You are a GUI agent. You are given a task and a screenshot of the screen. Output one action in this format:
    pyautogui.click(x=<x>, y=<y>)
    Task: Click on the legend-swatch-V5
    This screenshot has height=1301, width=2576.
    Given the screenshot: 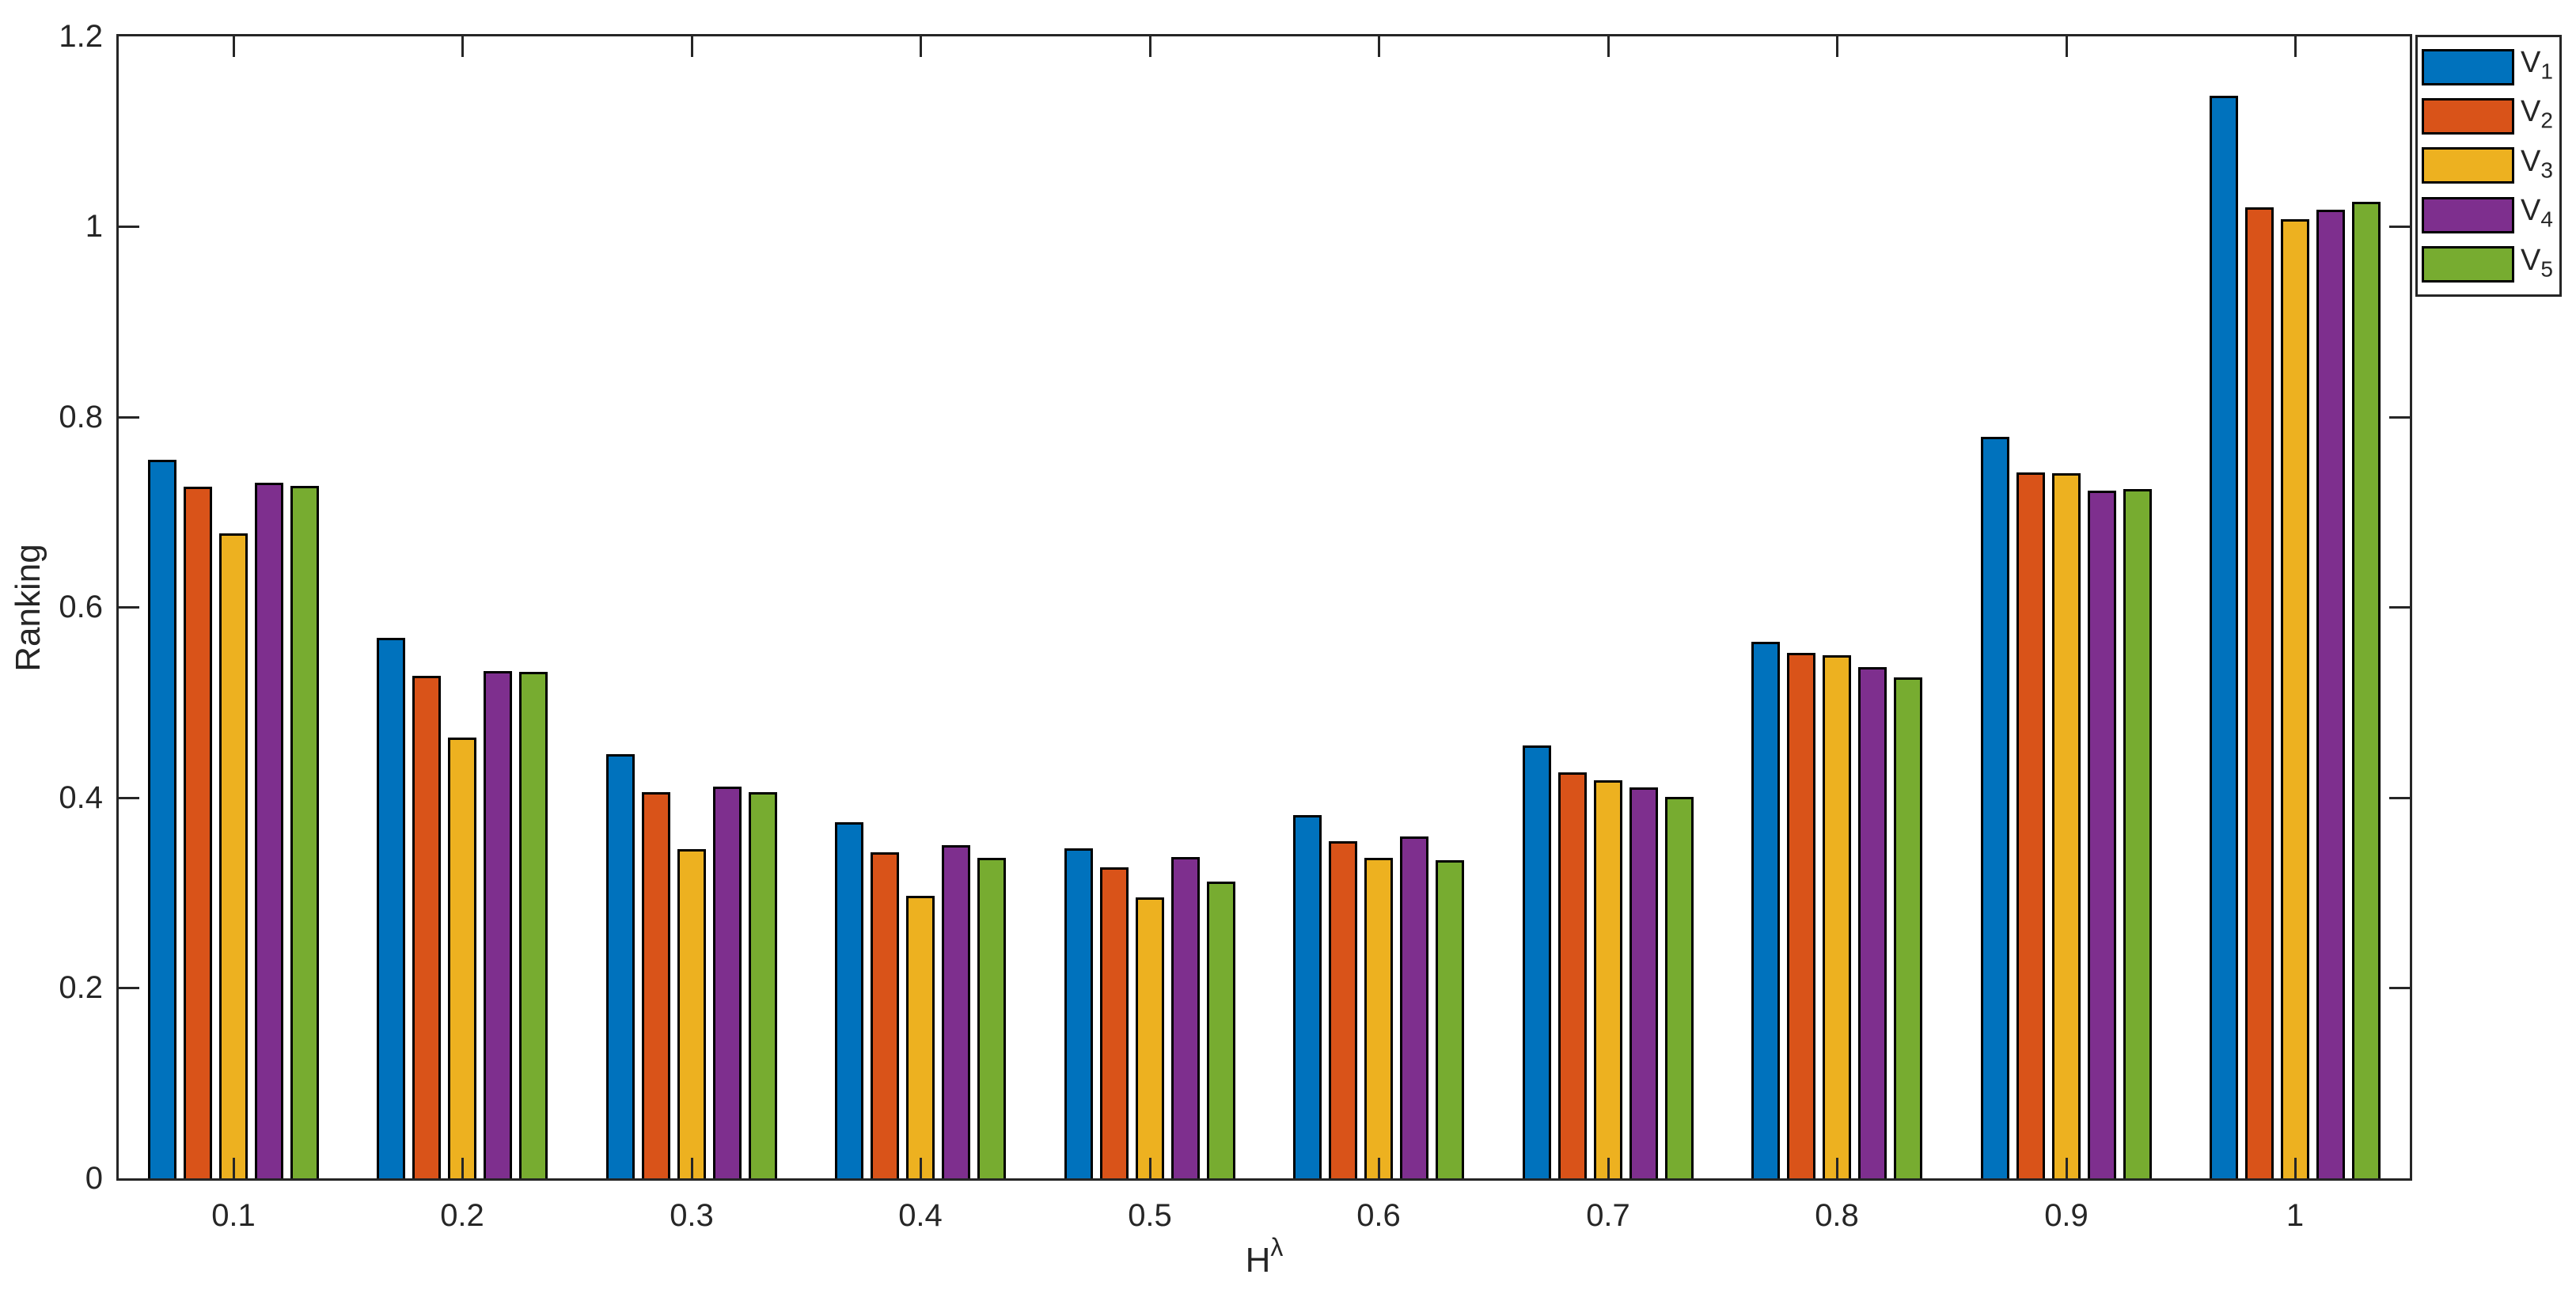 What is the action you would take?
    pyautogui.click(x=2468, y=264)
    